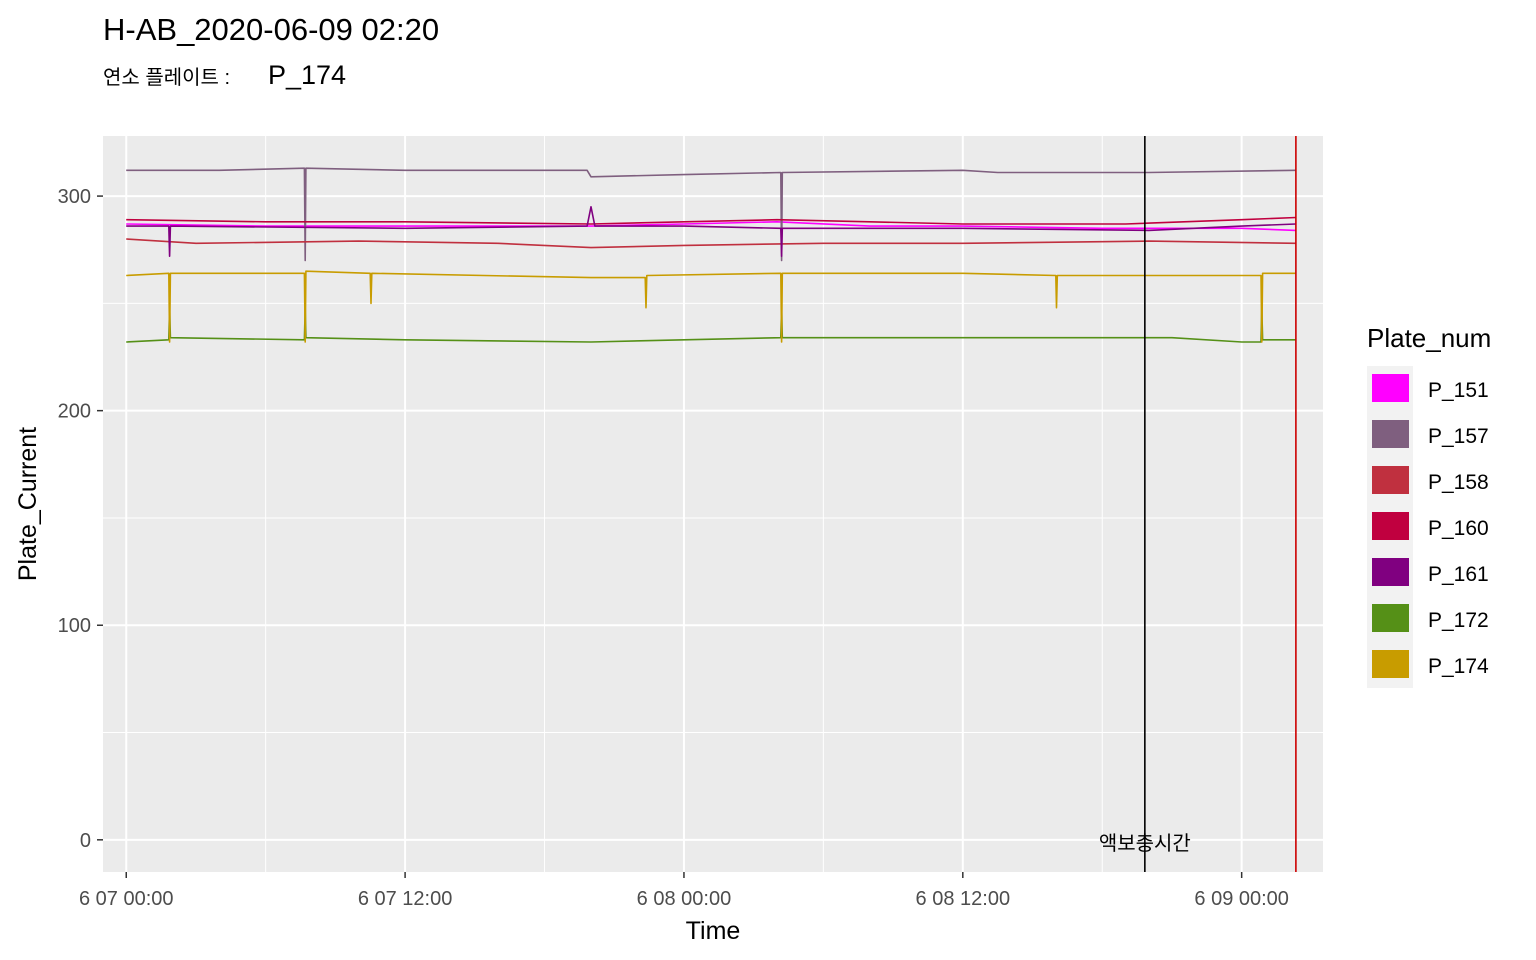  I want to click on legend-label: P_151, so click(1458, 390).